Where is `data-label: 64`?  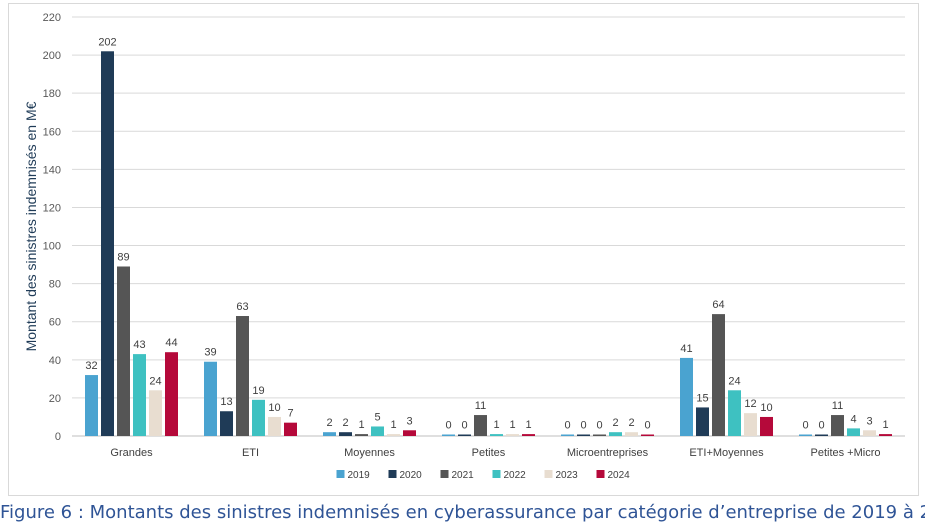 data-label: 64 is located at coordinates (718, 305).